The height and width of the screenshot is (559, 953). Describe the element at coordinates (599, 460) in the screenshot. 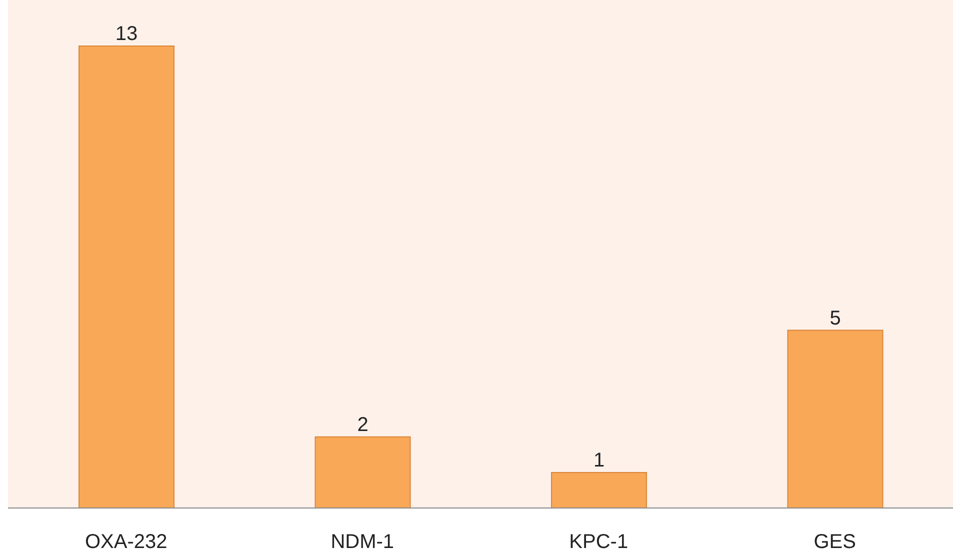

I see `data-label: 1` at that location.